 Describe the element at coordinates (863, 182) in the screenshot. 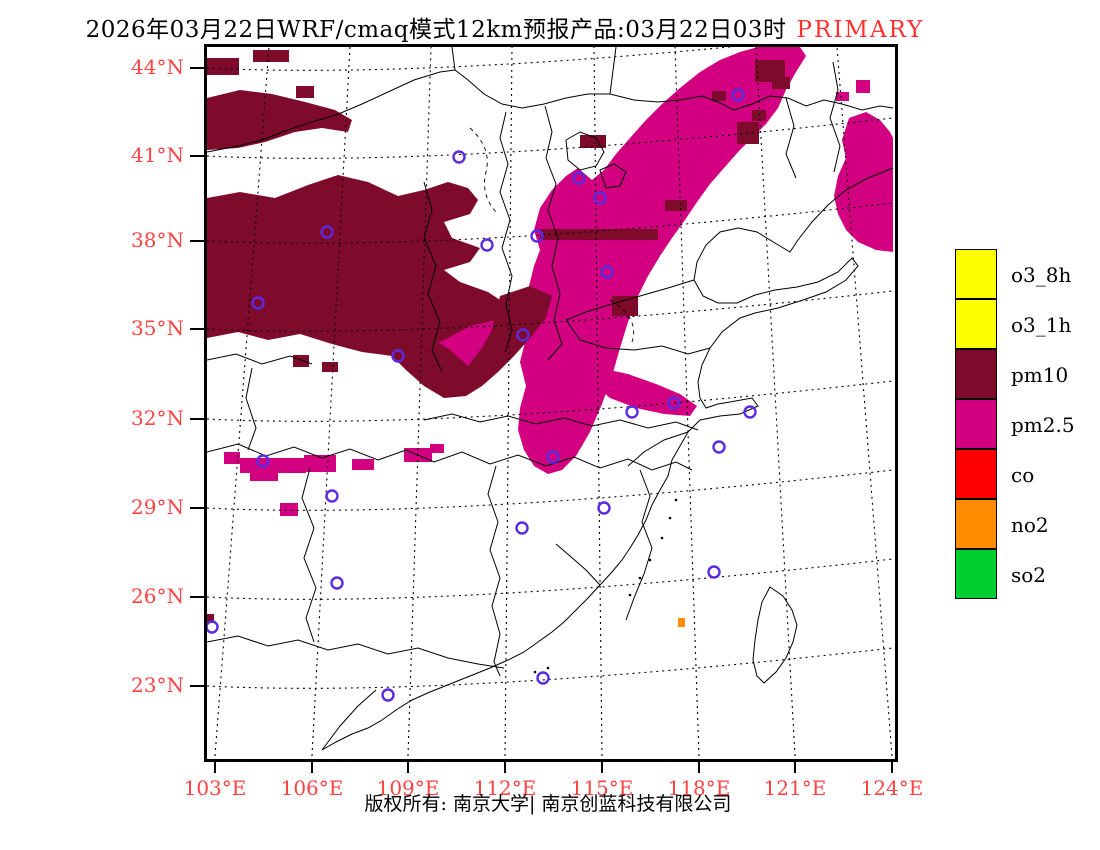

I see `pm25-yellowsea-blob` at that location.